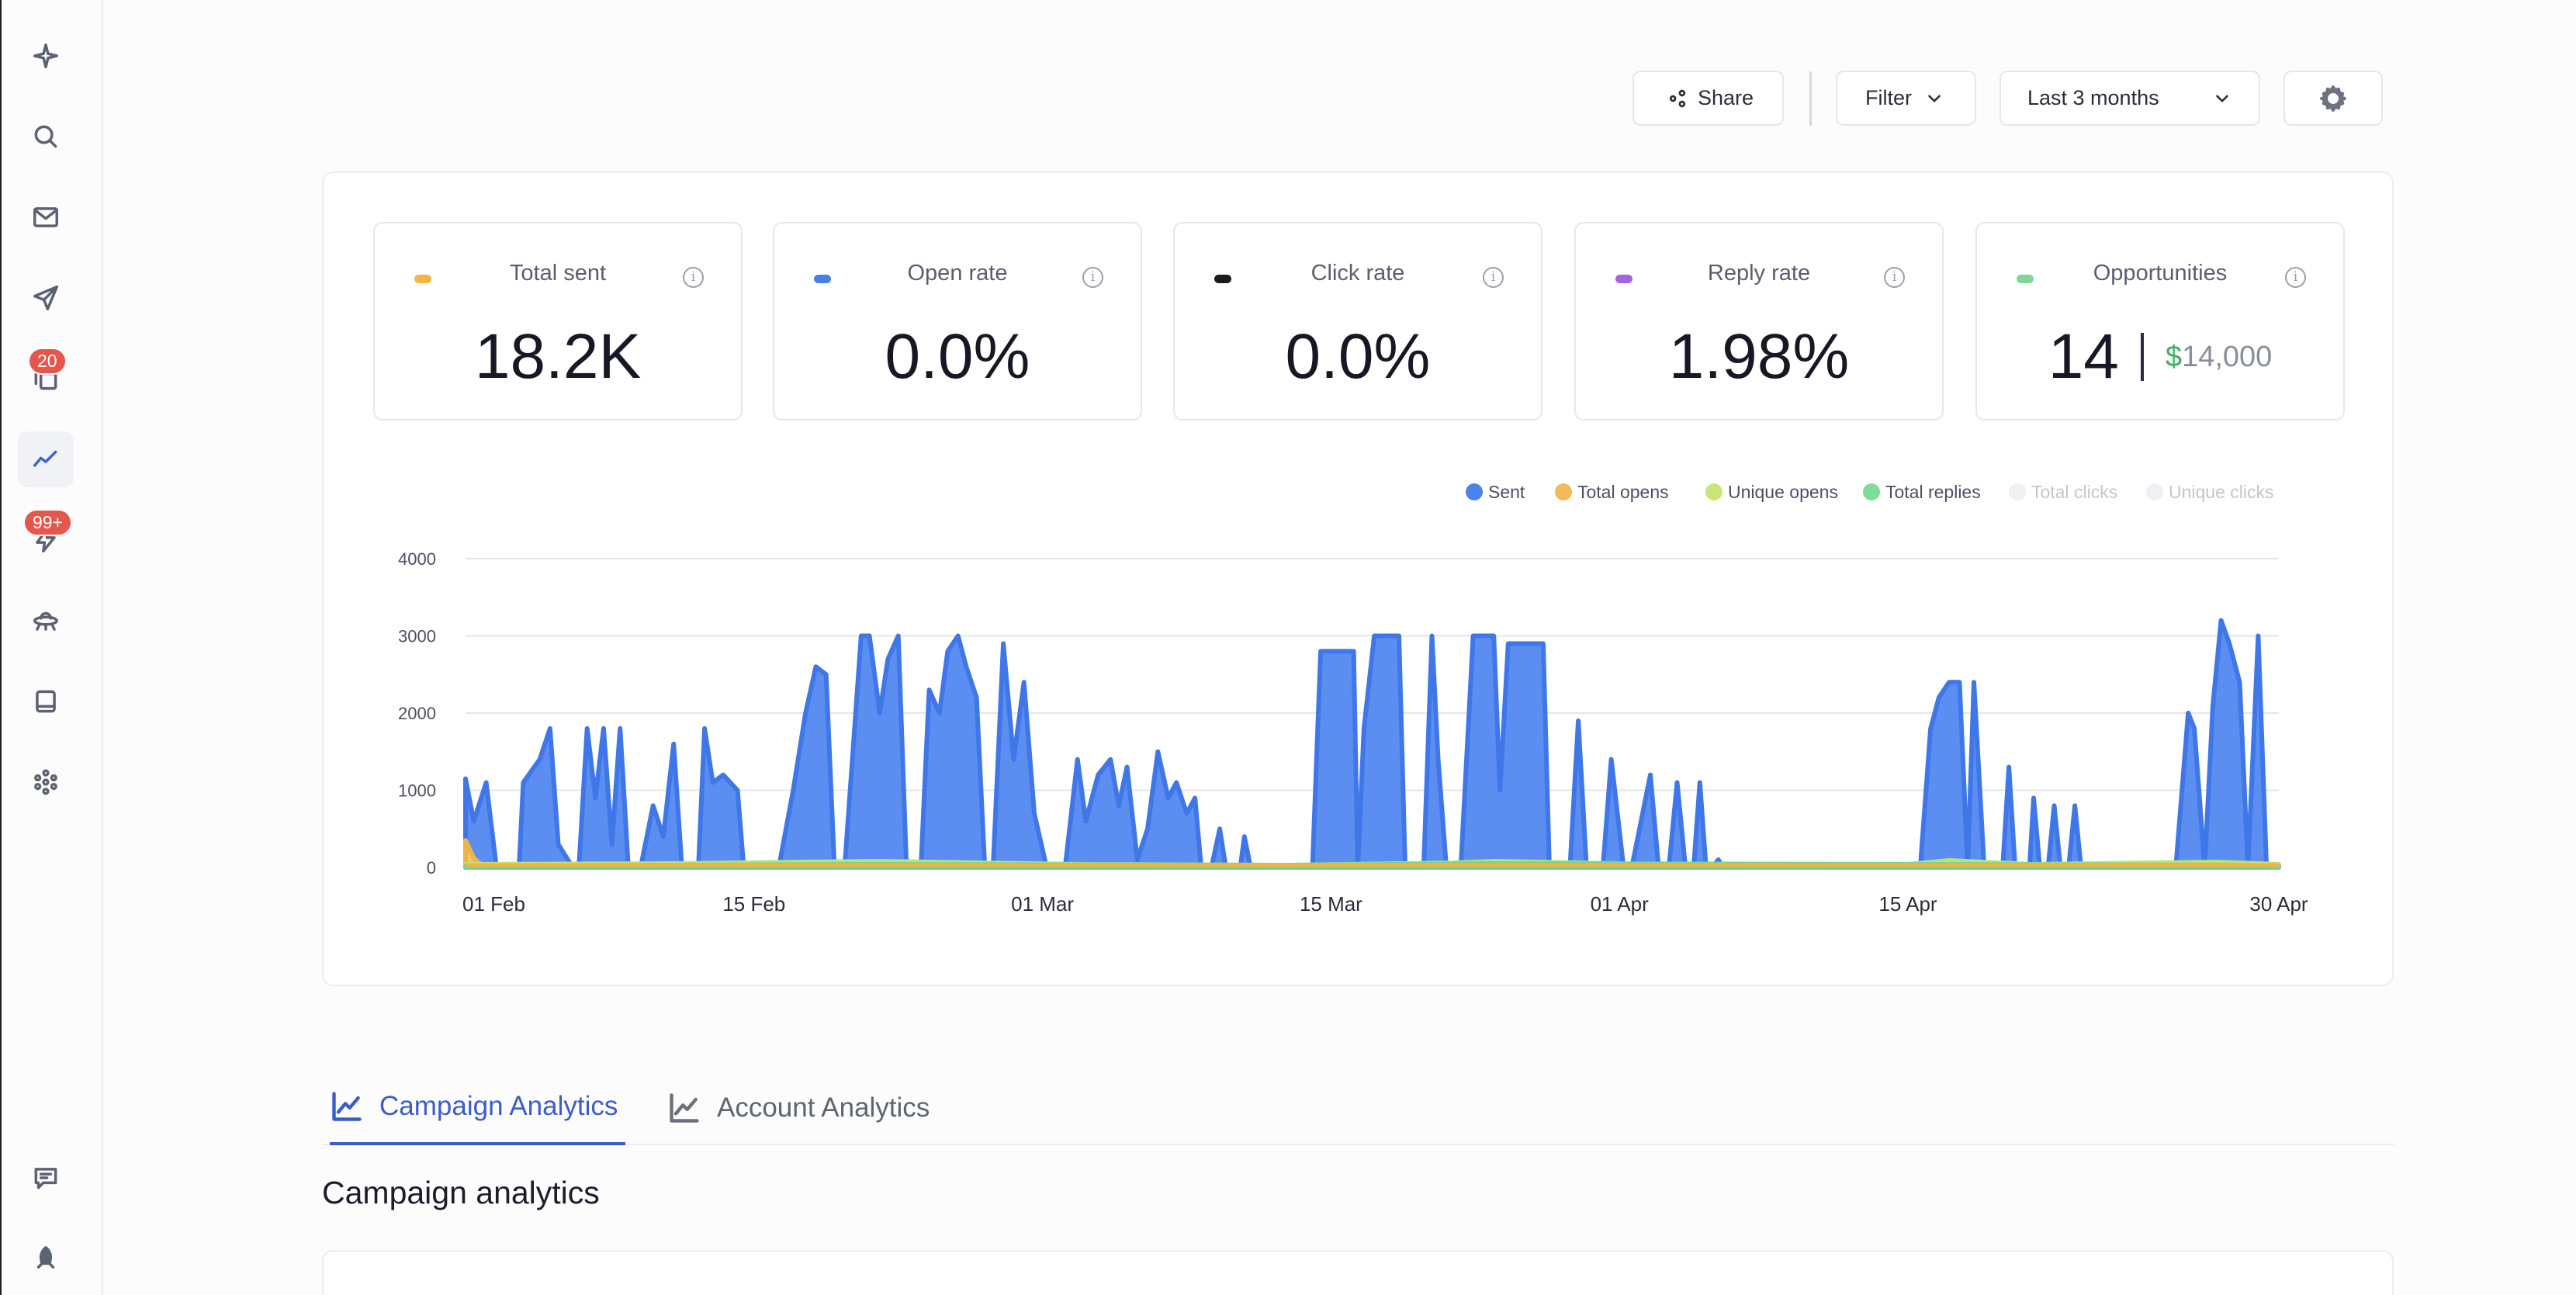 The image size is (2576, 1295). Describe the element at coordinates (2221, 492) in the screenshot. I see `legend-item: Unique clicks` at that location.